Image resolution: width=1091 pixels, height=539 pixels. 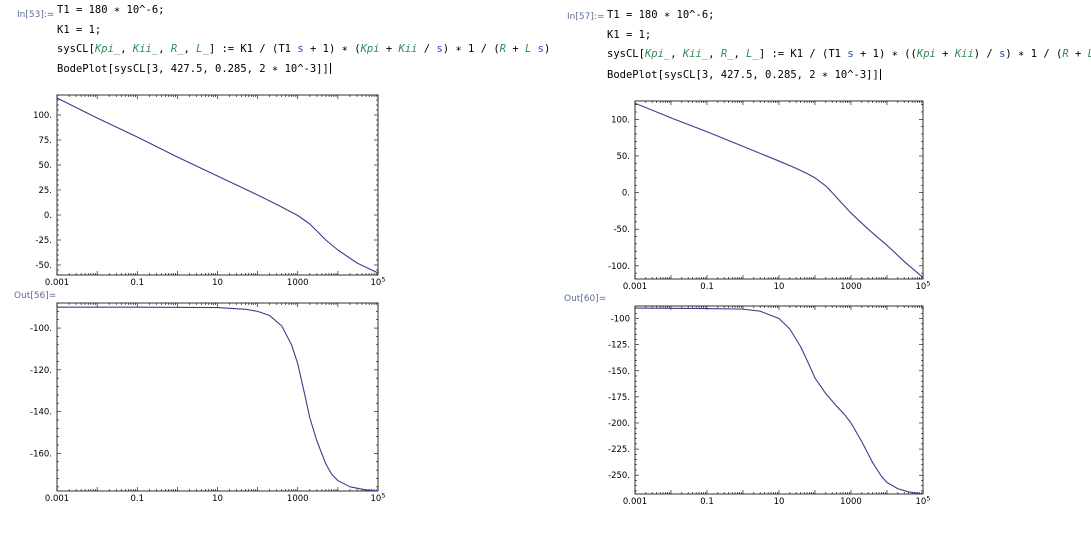 What do you see at coordinates (217, 283) in the screenshot?
I see `x-tick-label: 10` at bounding box center [217, 283].